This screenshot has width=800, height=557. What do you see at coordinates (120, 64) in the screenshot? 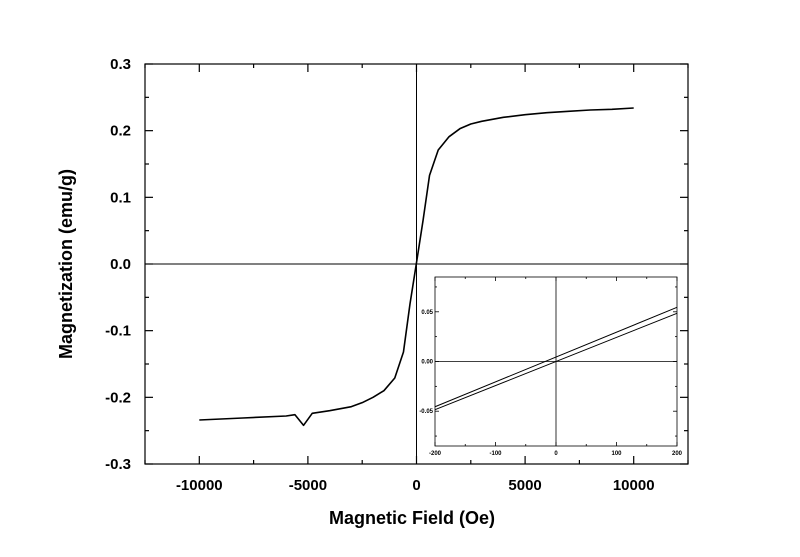
I see `main-y-tick-label: 0.3` at bounding box center [120, 64].